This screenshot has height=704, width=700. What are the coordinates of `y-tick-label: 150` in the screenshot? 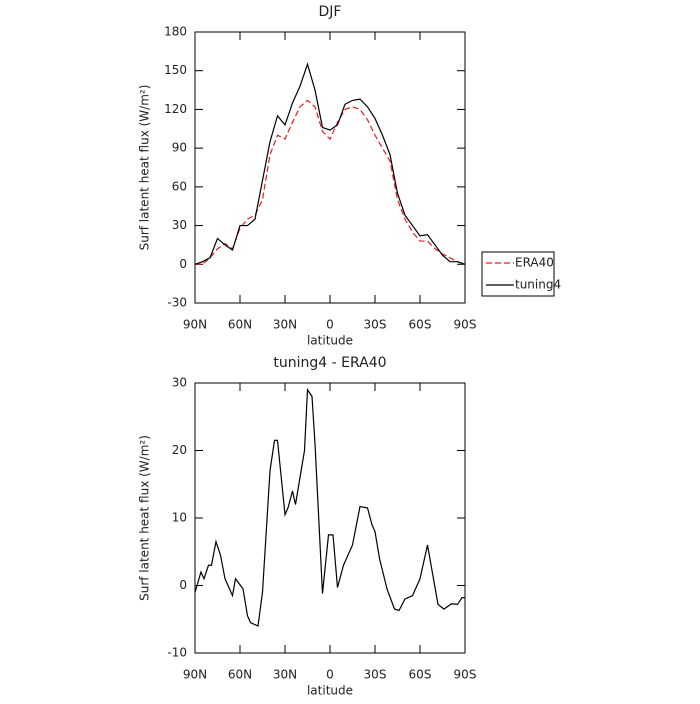 It's located at (175, 70).